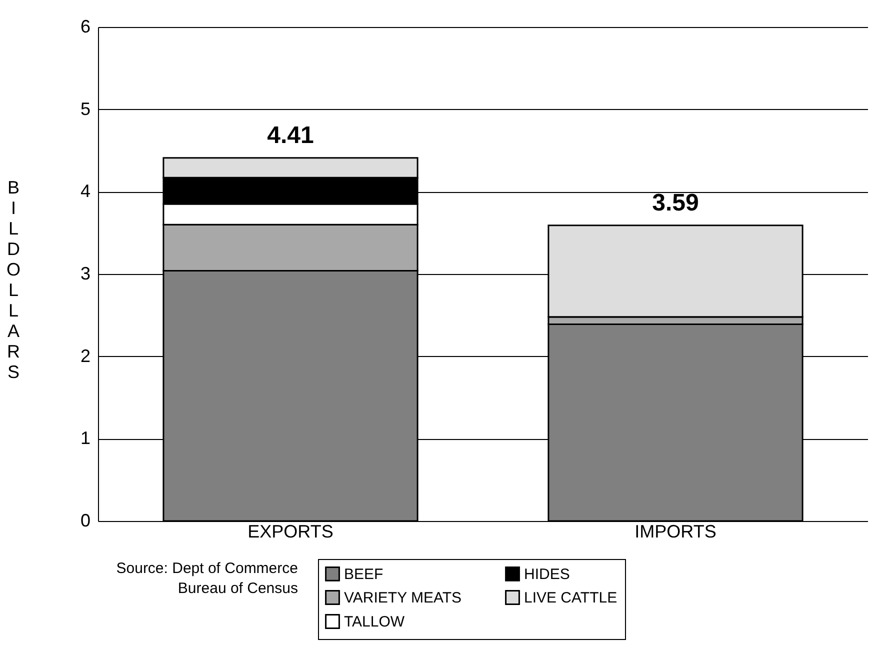 The height and width of the screenshot is (650, 872). I want to click on text: BIL DOLLARS, so click(13, 280).